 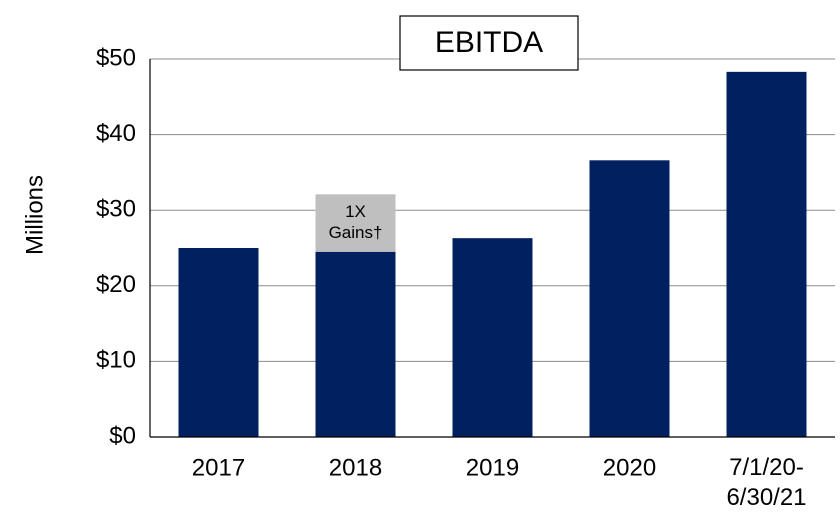 I want to click on title-box, so click(x=489, y=43).